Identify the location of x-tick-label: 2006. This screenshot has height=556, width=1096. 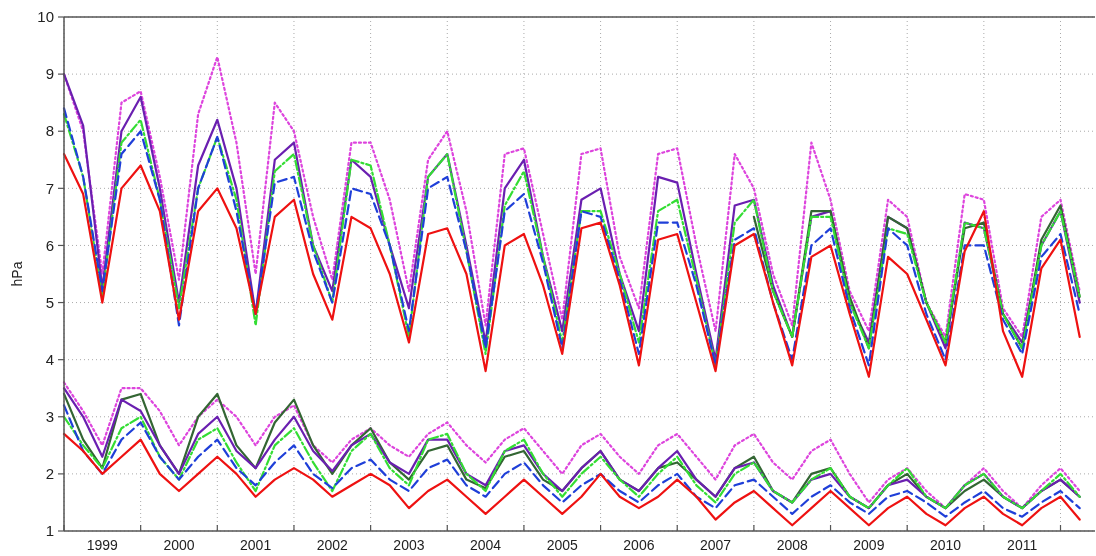
(639, 545).